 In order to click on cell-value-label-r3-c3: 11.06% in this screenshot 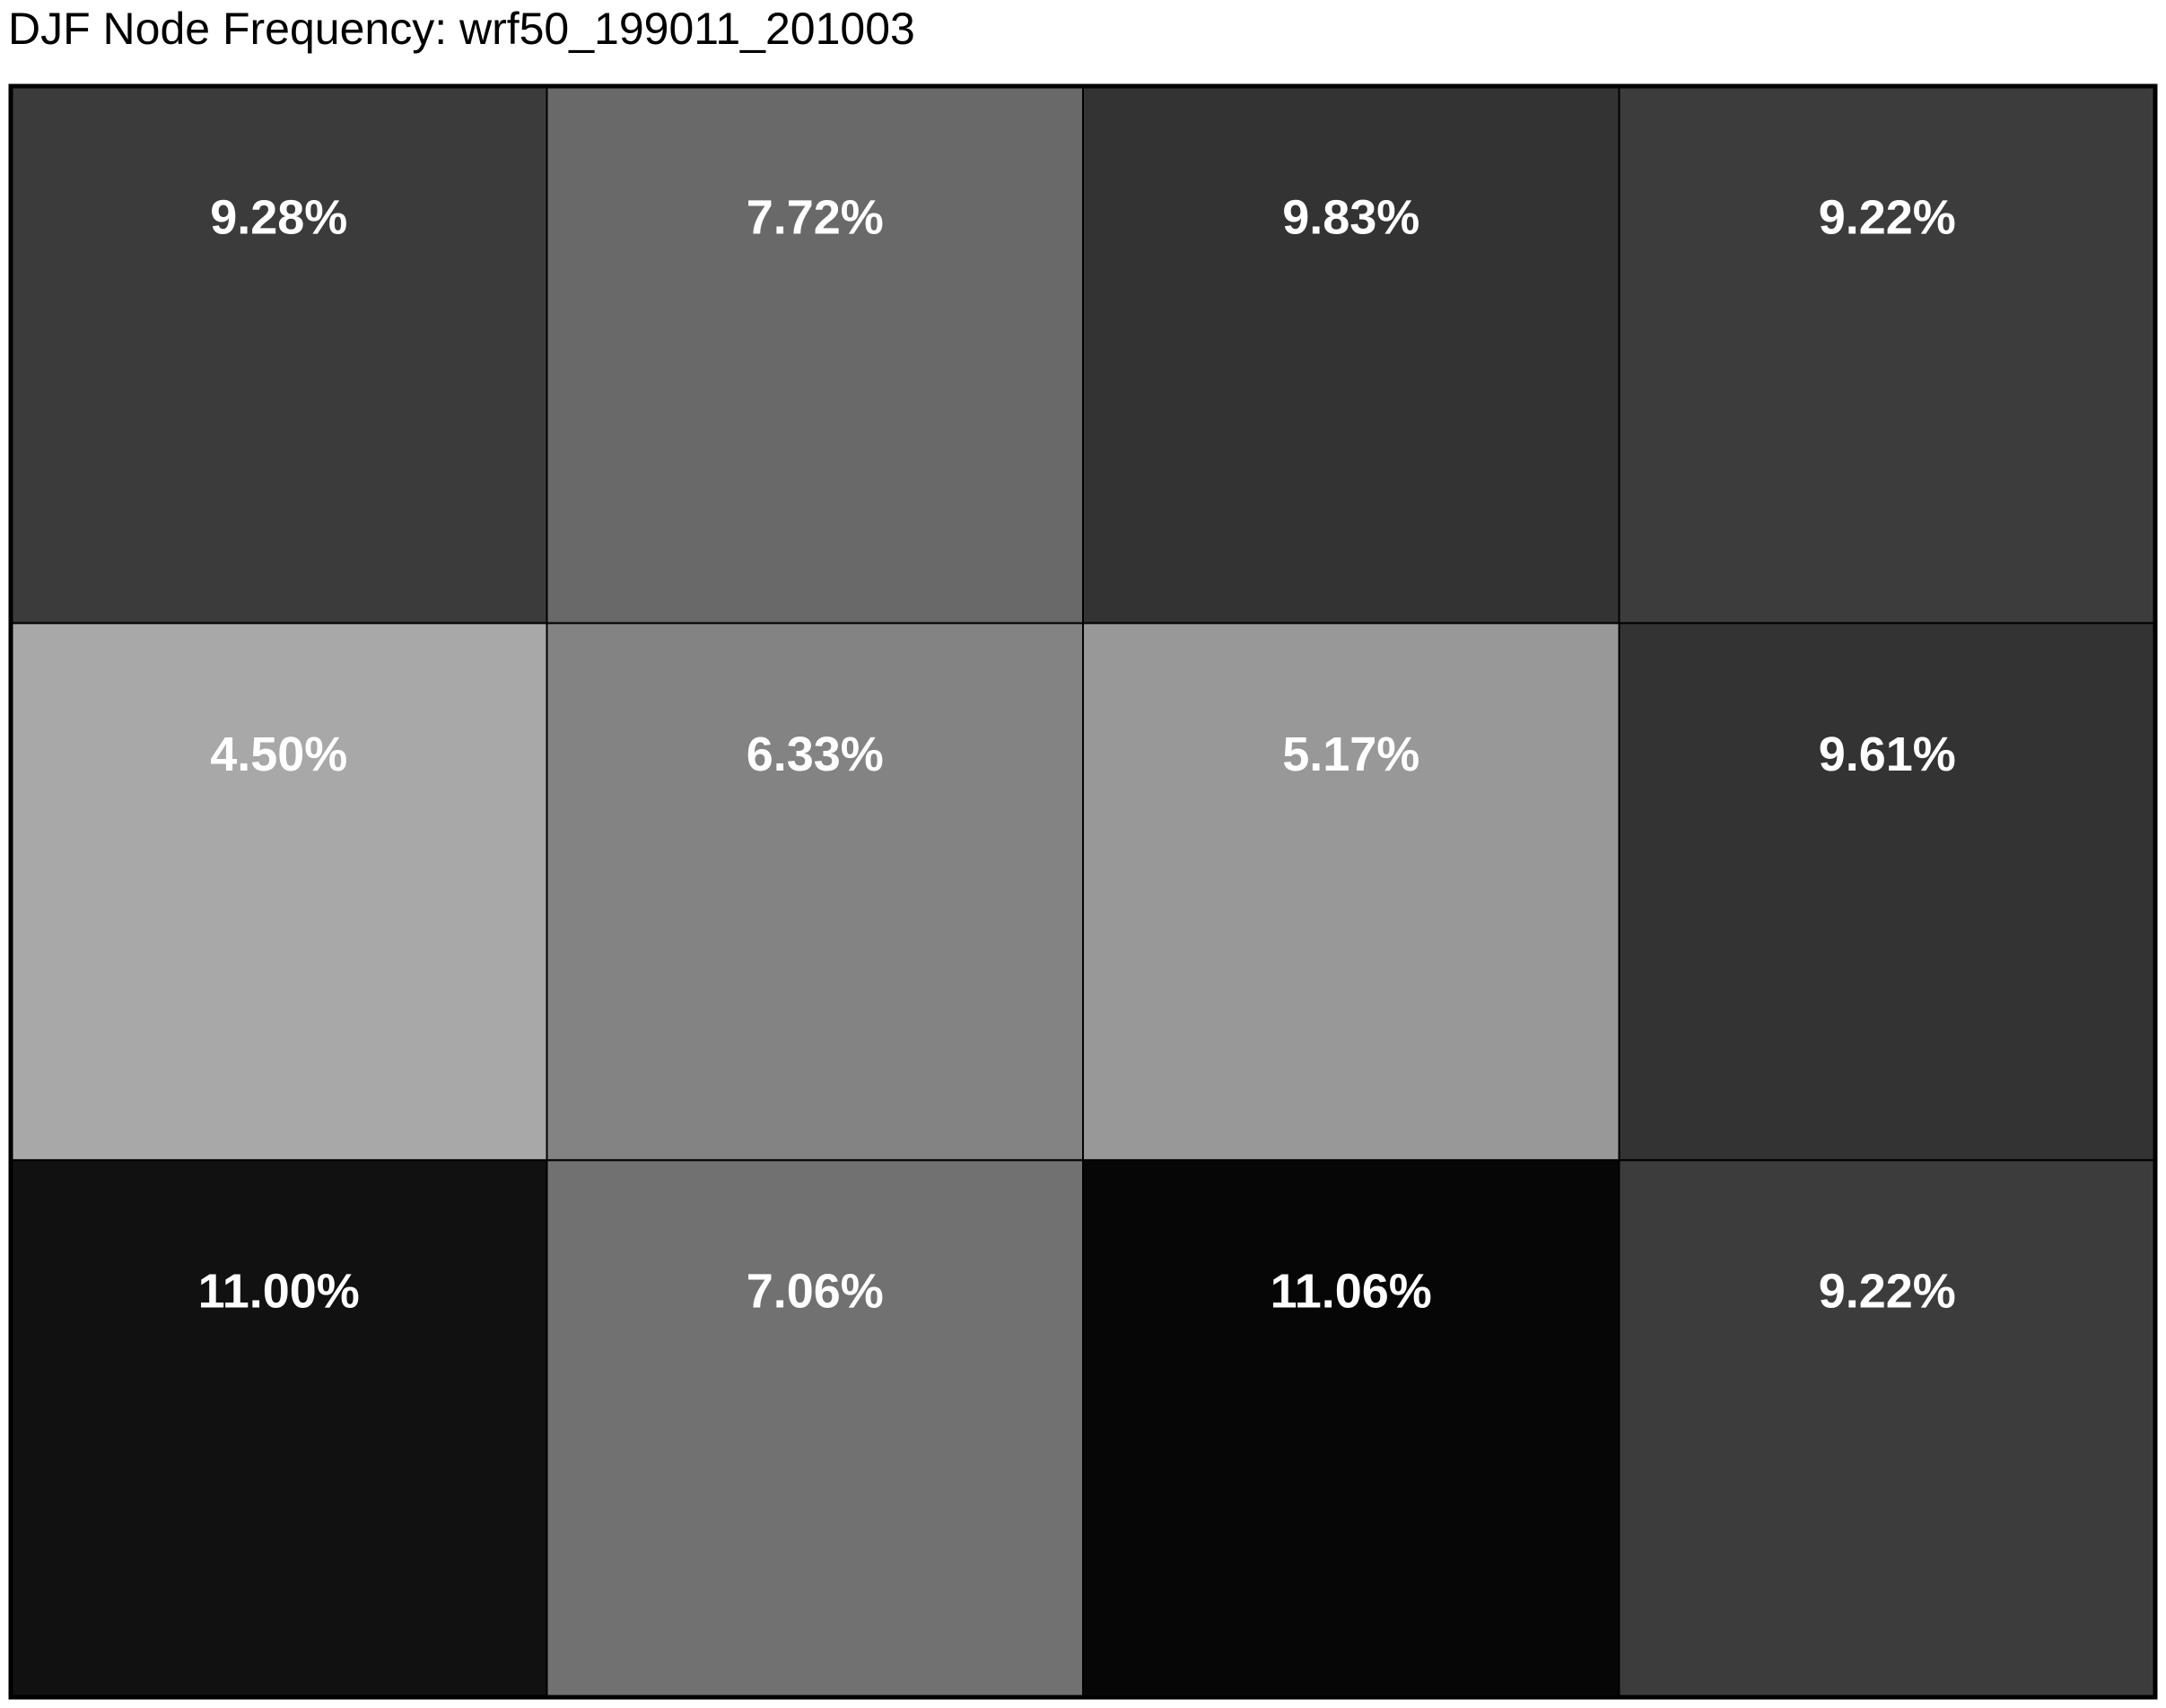, I will do `click(1351, 1292)`.